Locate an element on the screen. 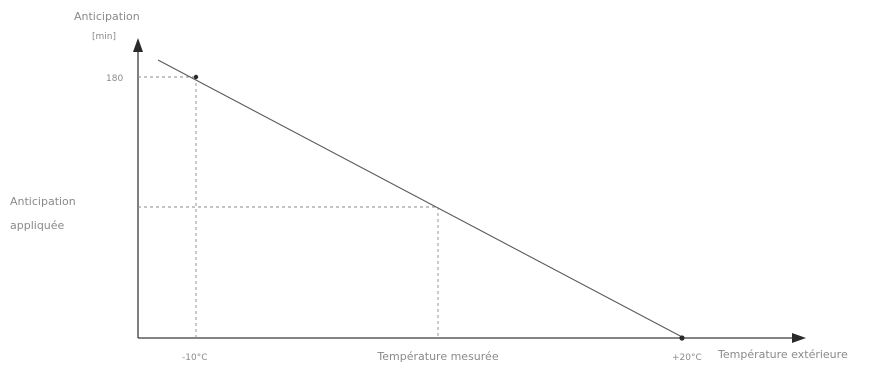  x-tick-minus10: -10°C is located at coordinates (194, 358).